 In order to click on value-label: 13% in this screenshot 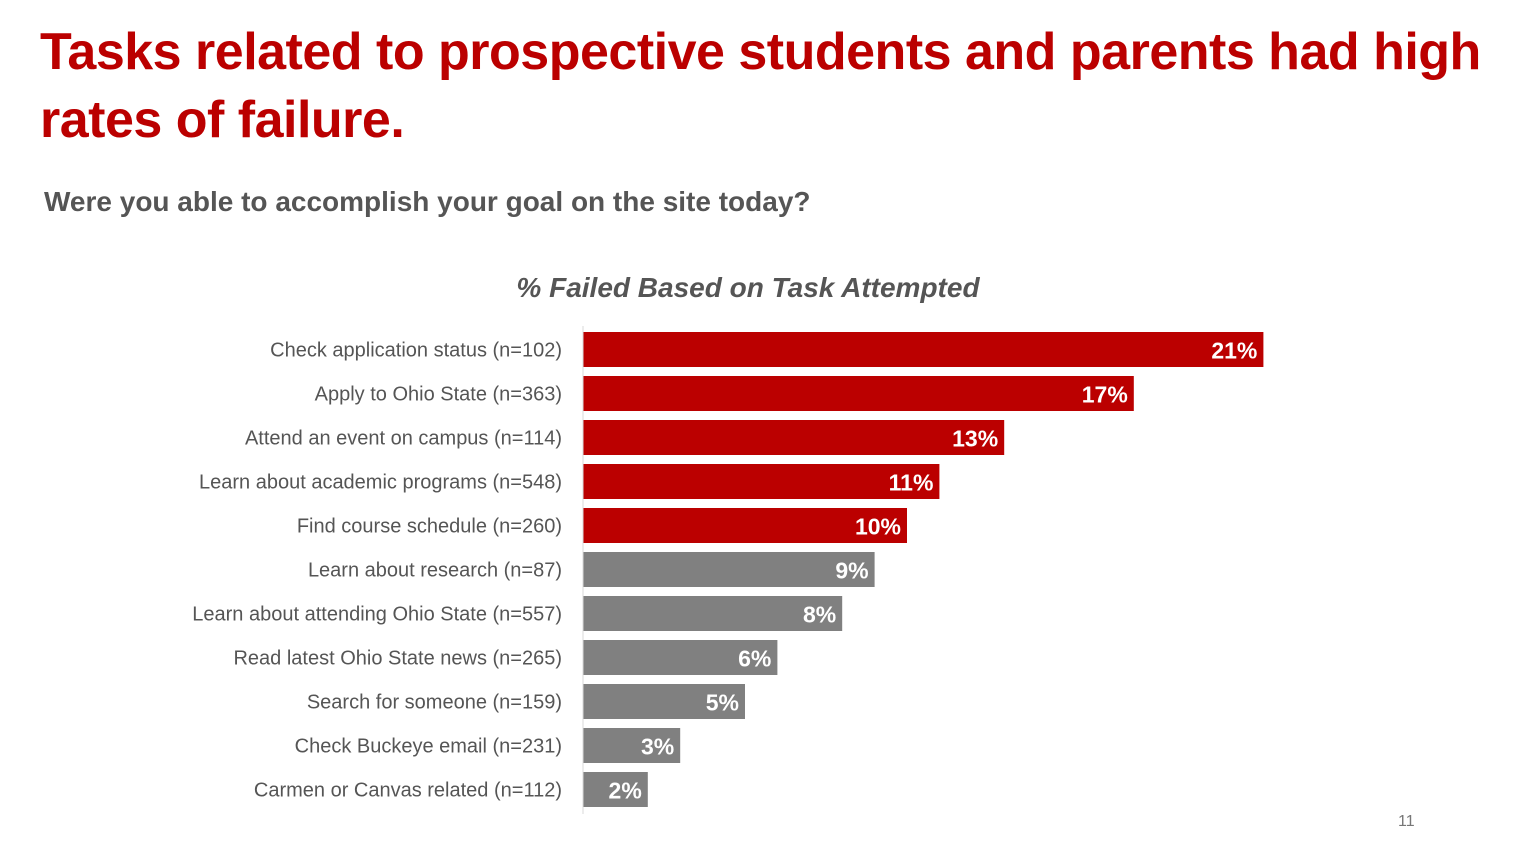, I will do `click(975, 439)`.